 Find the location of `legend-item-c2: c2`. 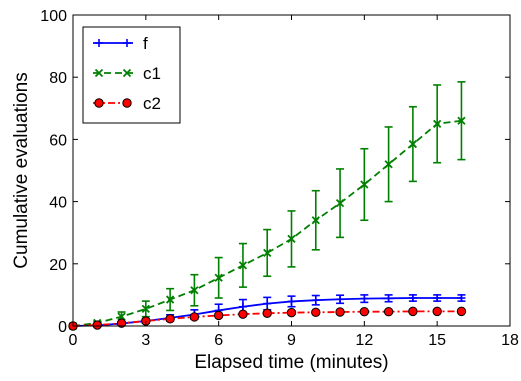

legend-item-c2: c2 is located at coordinates (127, 103).